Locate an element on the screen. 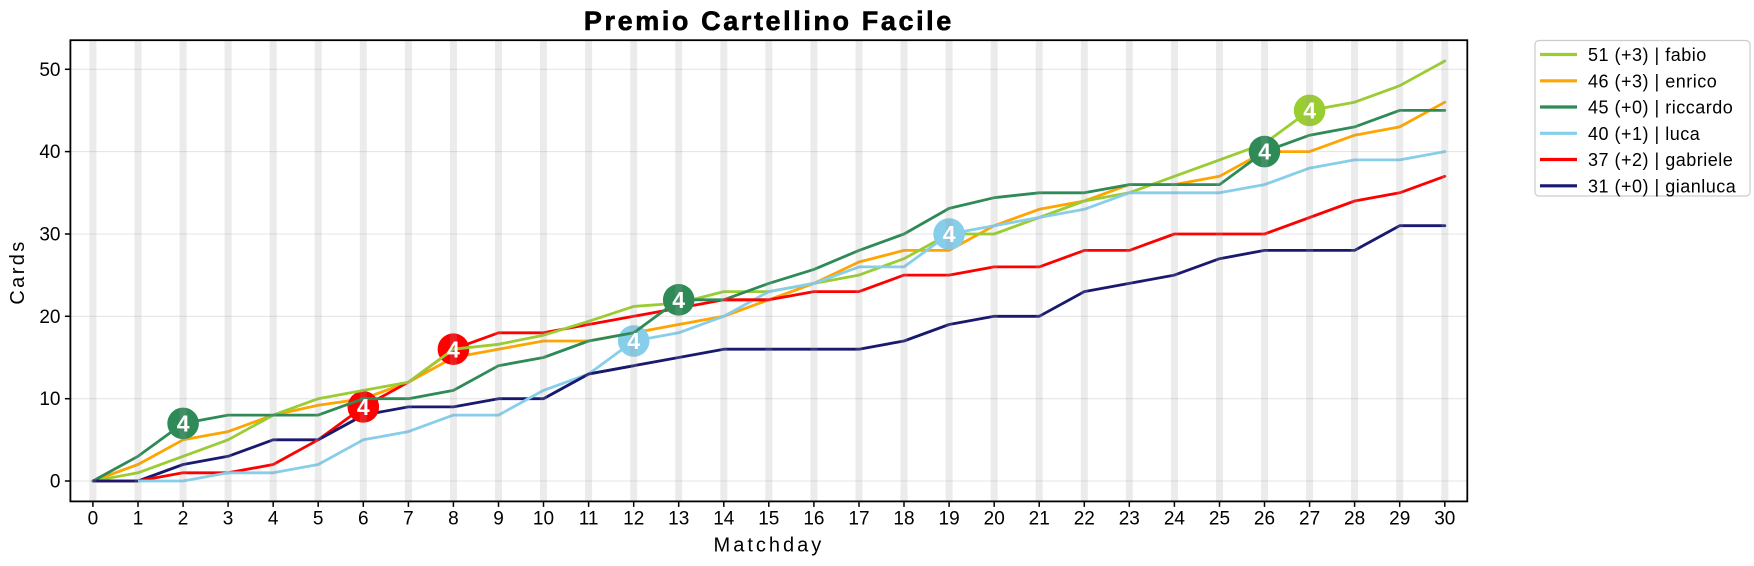 The height and width of the screenshot is (566, 1754). svg-text: 40 is located at coordinates (49, 152).